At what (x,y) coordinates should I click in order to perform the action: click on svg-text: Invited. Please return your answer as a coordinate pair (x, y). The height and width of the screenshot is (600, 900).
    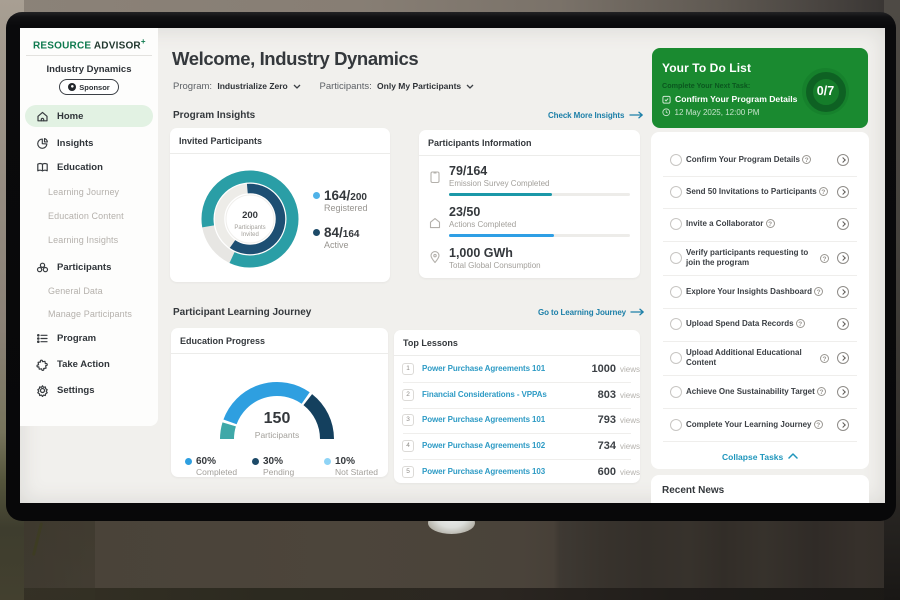
    Looking at the image, I should click on (250, 235).